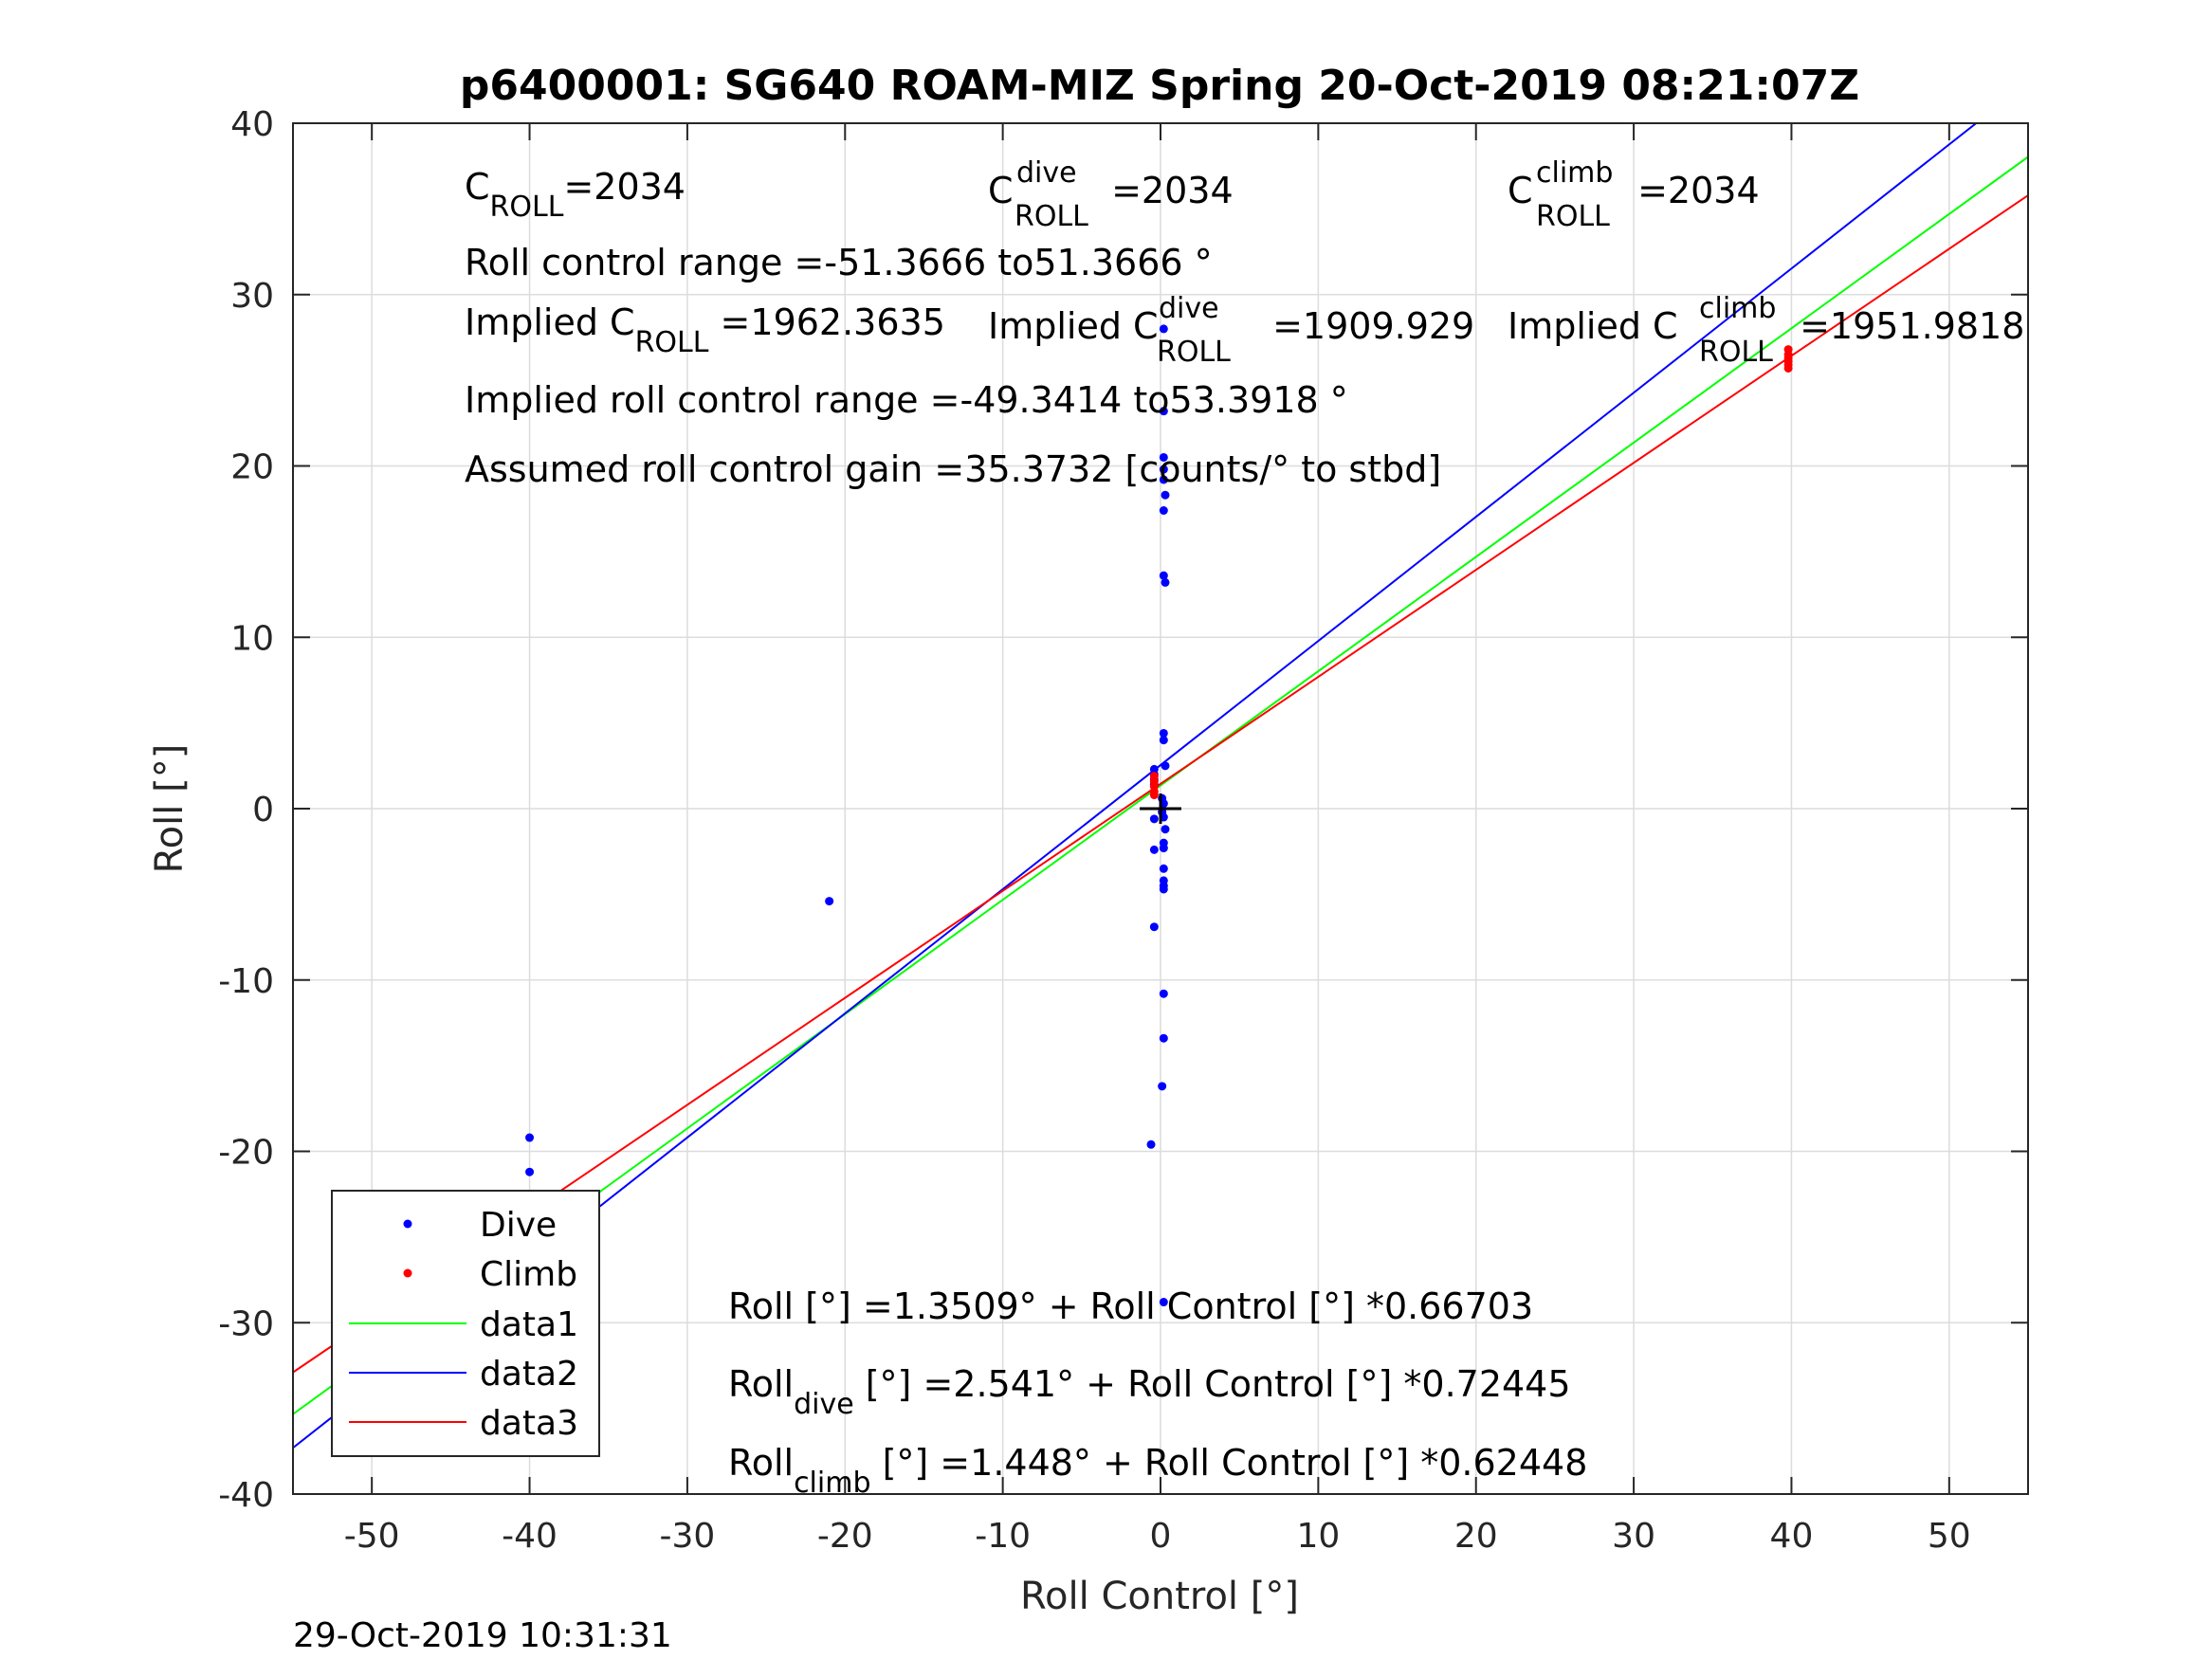 Image resolution: width=2212 pixels, height=1659 pixels. What do you see at coordinates (832, 1483) in the screenshot?
I see `annotation-fit-climb-sub: climb` at bounding box center [832, 1483].